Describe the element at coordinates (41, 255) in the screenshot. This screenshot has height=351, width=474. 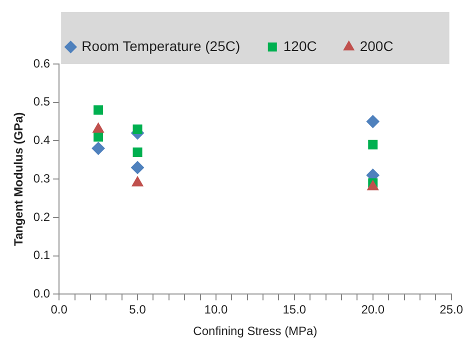
I see `y-tick-label: 0.1` at that location.